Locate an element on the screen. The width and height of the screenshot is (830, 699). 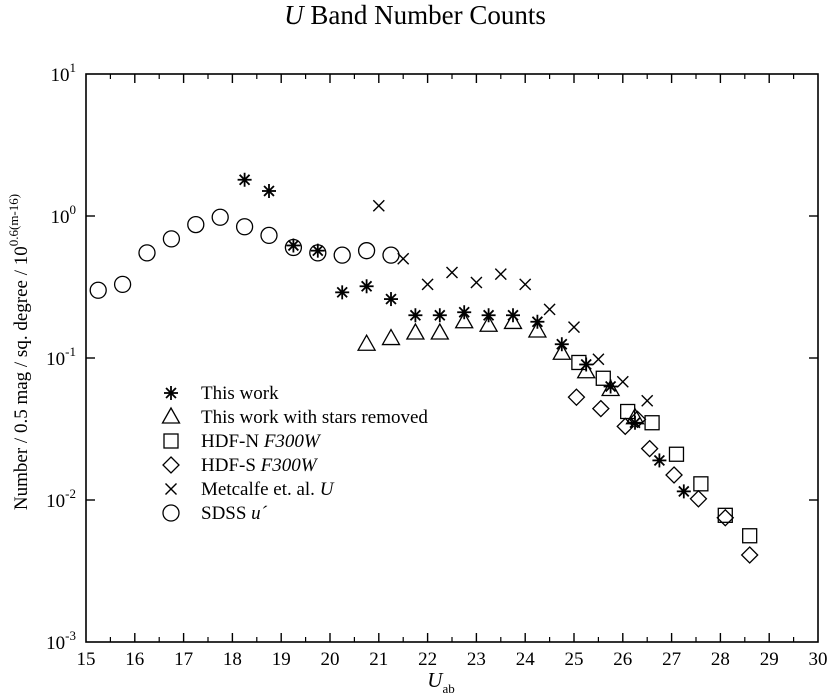
y-tick-label: 10⁰ is located at coordinates (64, 215).